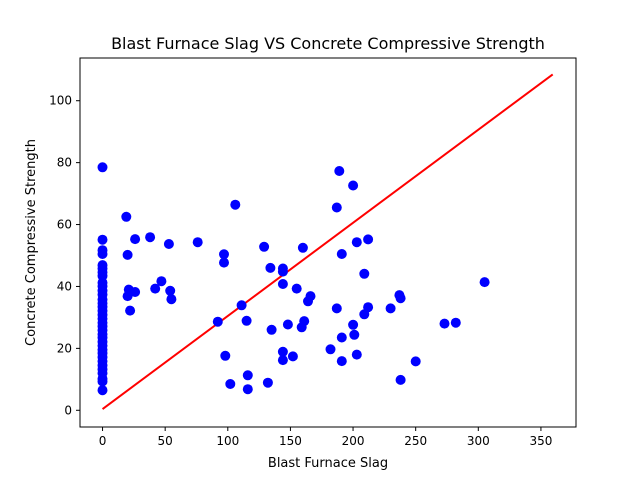 Image resolution: width=640 pixels, height=480 pixels. I want to click on x-tick-label-350: 350, so click(540, 441).